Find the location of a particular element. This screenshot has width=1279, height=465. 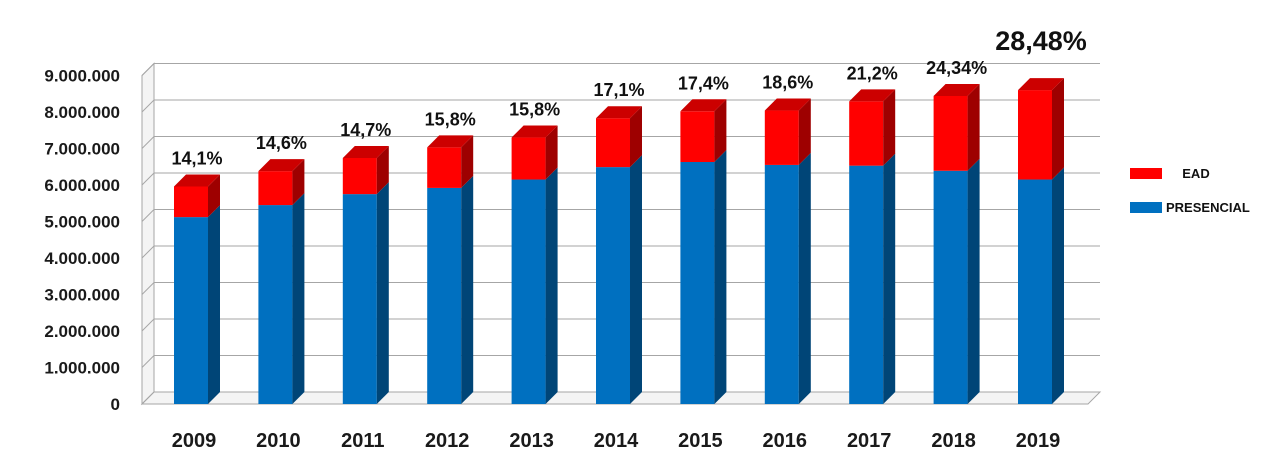

data-label-2010: 14,6% is located at coordinates (281, 143).